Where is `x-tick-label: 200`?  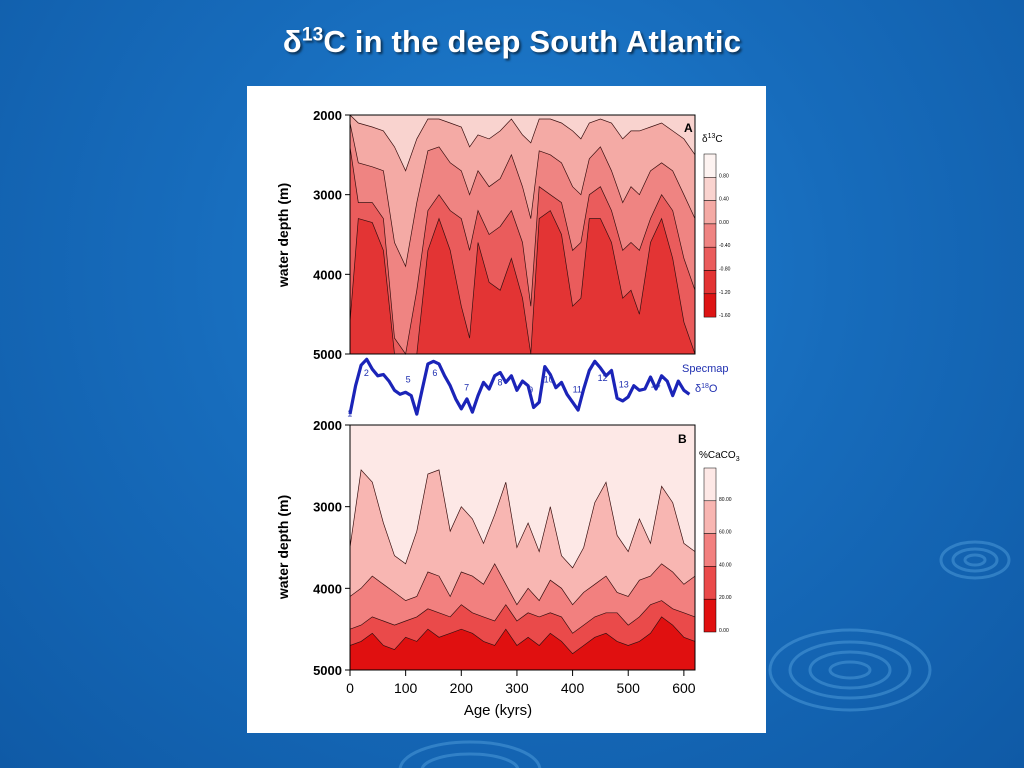
x-tick-label: 200 is located at coordinates (462, 688).